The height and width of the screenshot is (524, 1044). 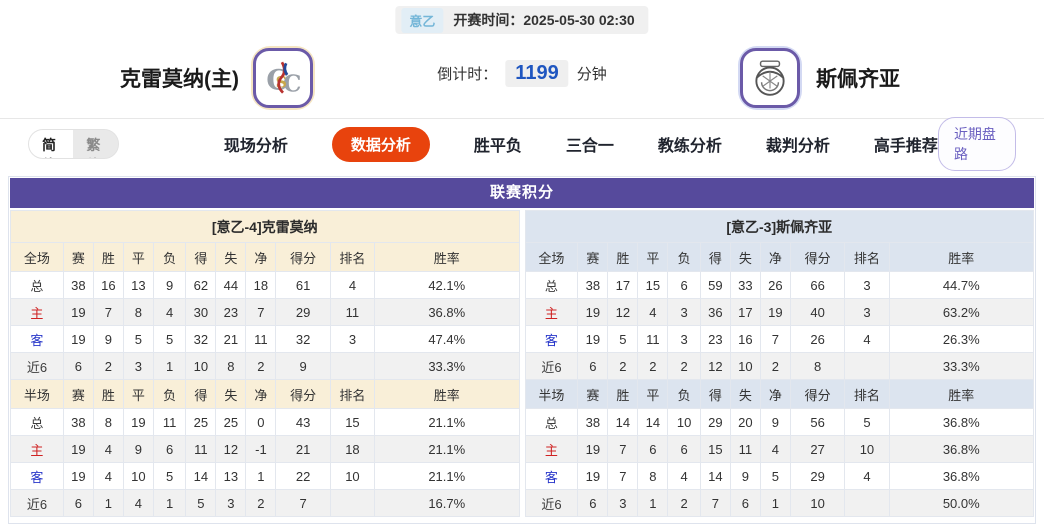 I want to click on away-team-logo, so click(x=770, y=78).